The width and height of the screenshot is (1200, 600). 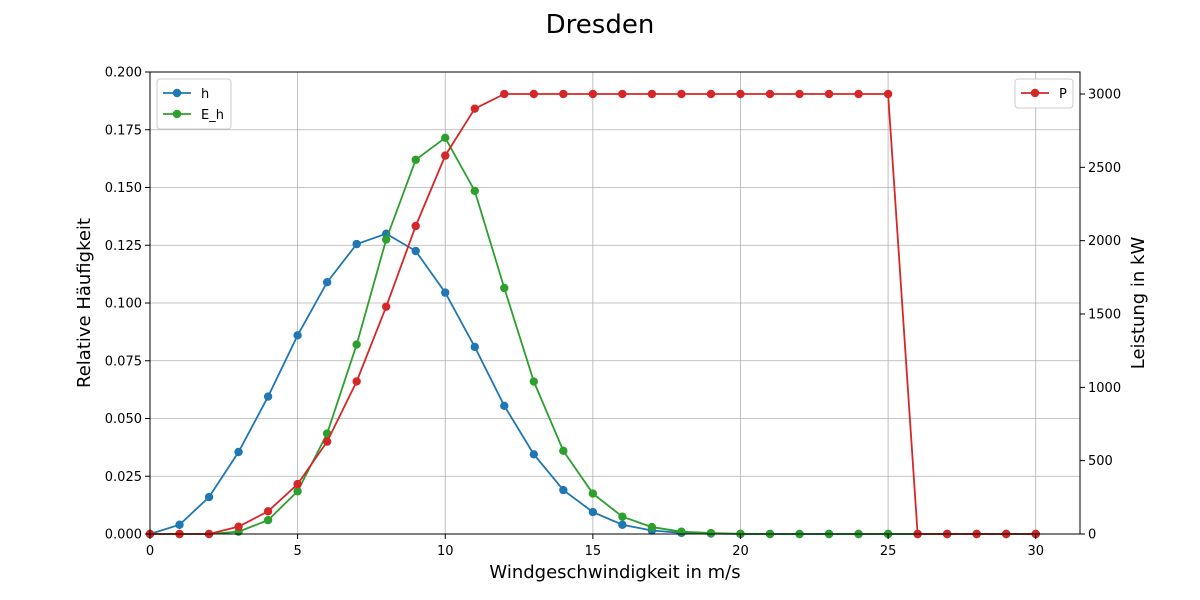 I want to click on x-tick-label: 25, so click(x=888, y=551).